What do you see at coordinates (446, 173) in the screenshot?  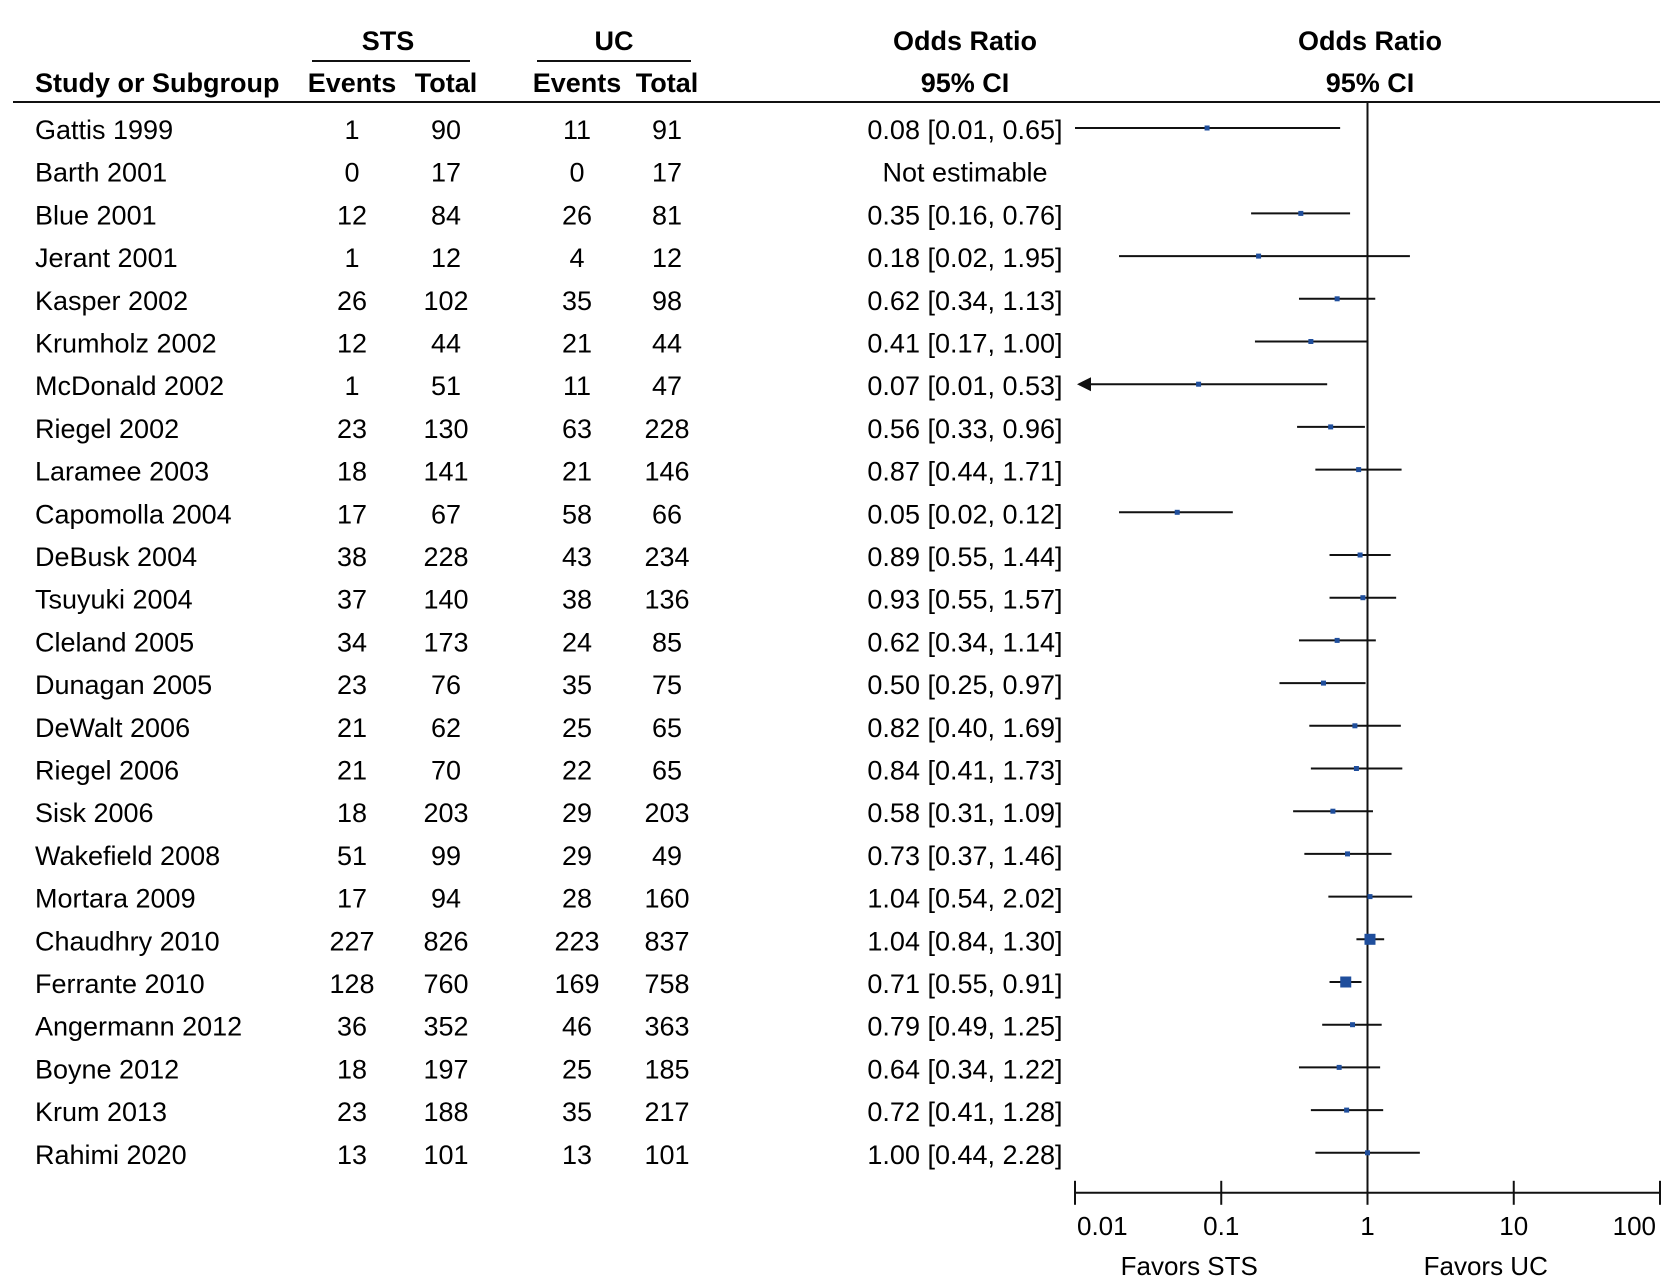 I see `group1-total: 17` at bounding box center [446, 173].